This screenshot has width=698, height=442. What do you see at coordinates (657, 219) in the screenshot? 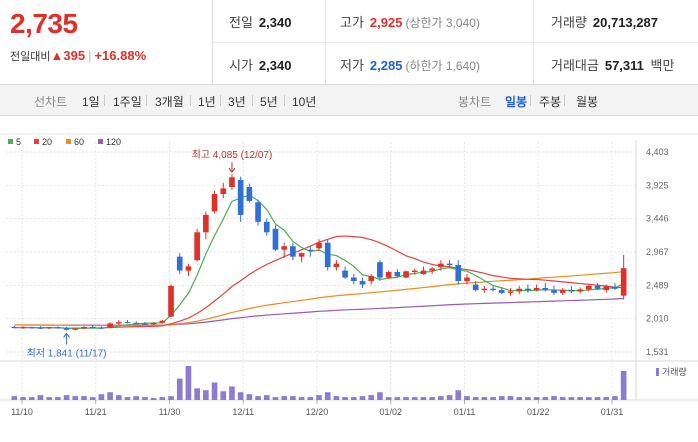
I see `y-tick-label: 3,446` at bounding box center [657, 219].